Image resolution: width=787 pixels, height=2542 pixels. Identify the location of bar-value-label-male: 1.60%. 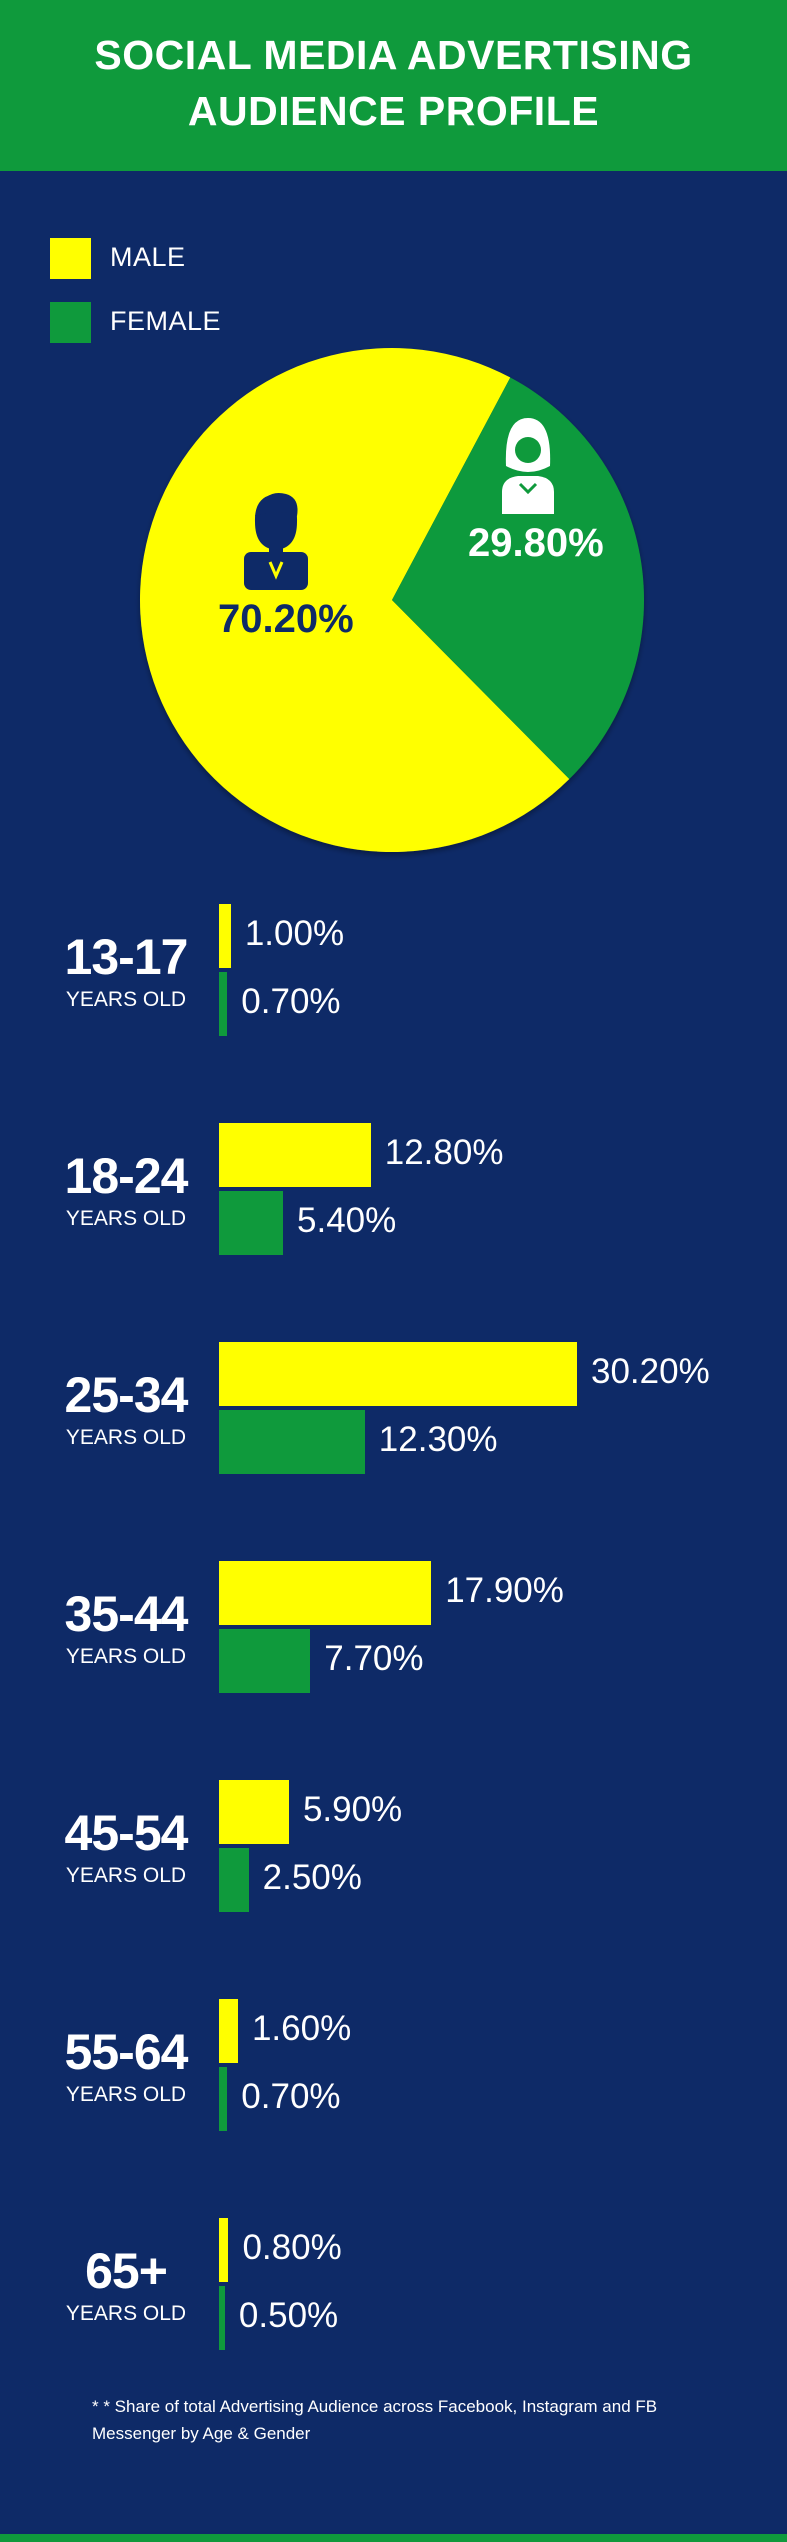
(301, 2028).